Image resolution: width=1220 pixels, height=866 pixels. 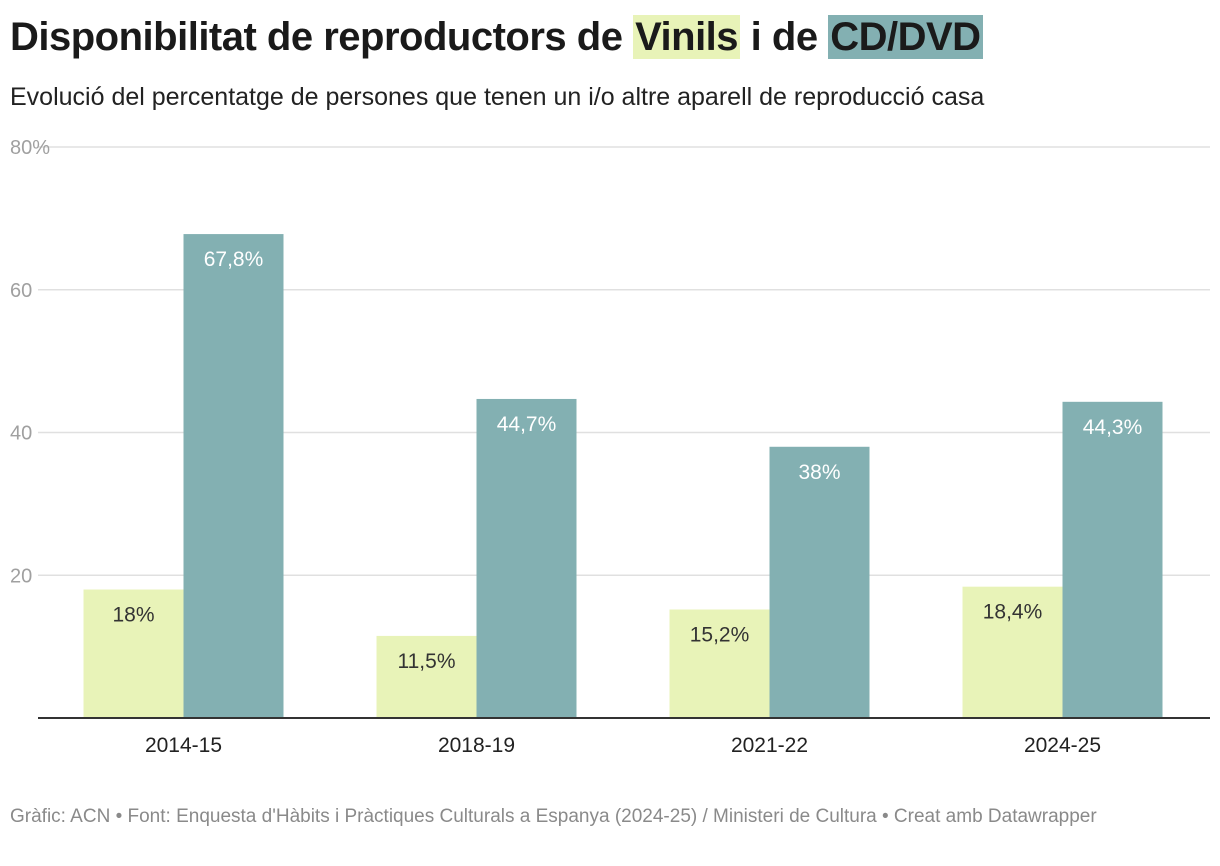 I want to click on y-tick-label: 80%, so click(x=30, y=148).